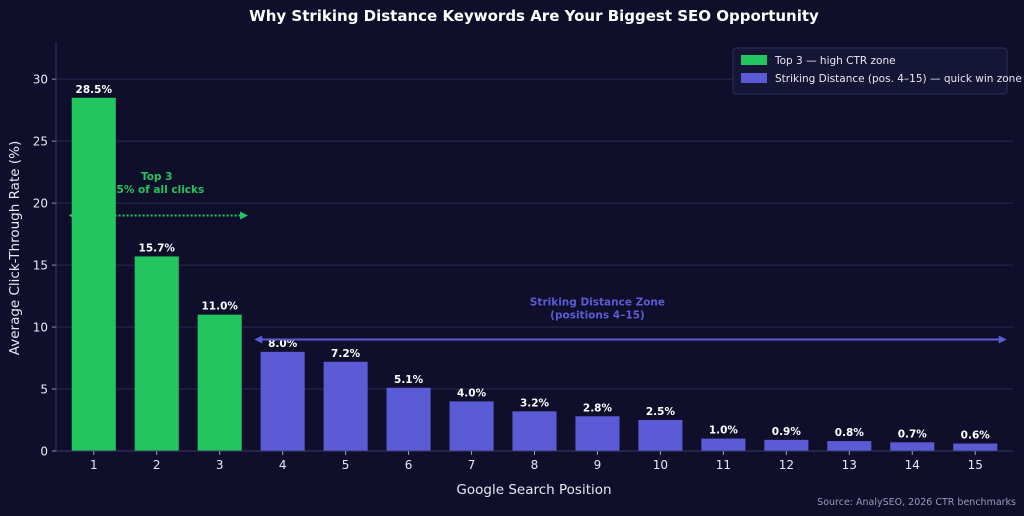  What do you see at coordinates (15, 248) in the screenshot?
I see `y-axis-label: Average Click-Through Rate (%)` at bounding box center [15, 248].